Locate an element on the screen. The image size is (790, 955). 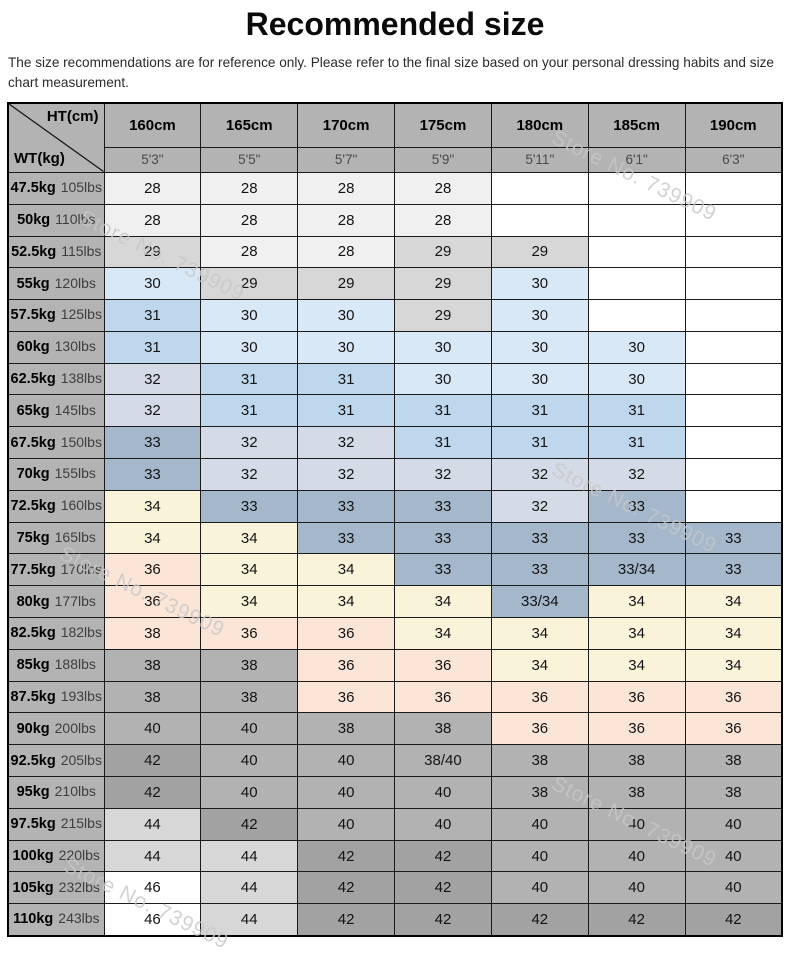
weight-kg: 60kg is located at coordinates (33, 347).